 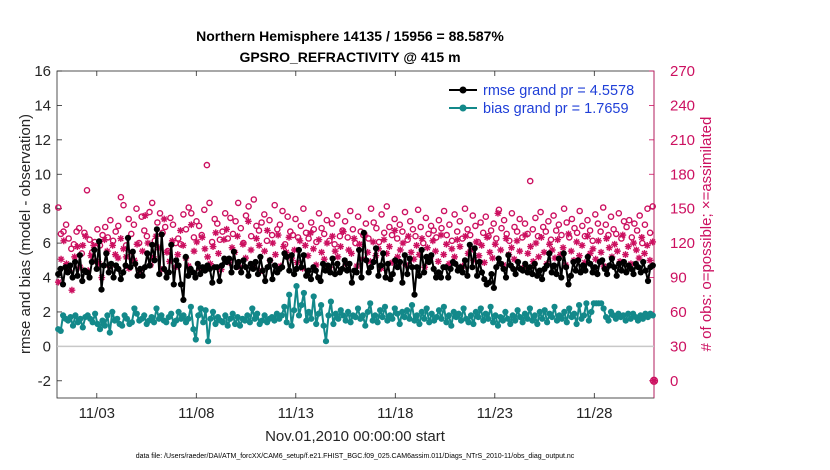 What do you see at coordinates (349, 57) in the screenshot?
I see `chart-subtitle: GPSRO_REFRACTIVITY @ 415 m` at bounding box center [349, 57].